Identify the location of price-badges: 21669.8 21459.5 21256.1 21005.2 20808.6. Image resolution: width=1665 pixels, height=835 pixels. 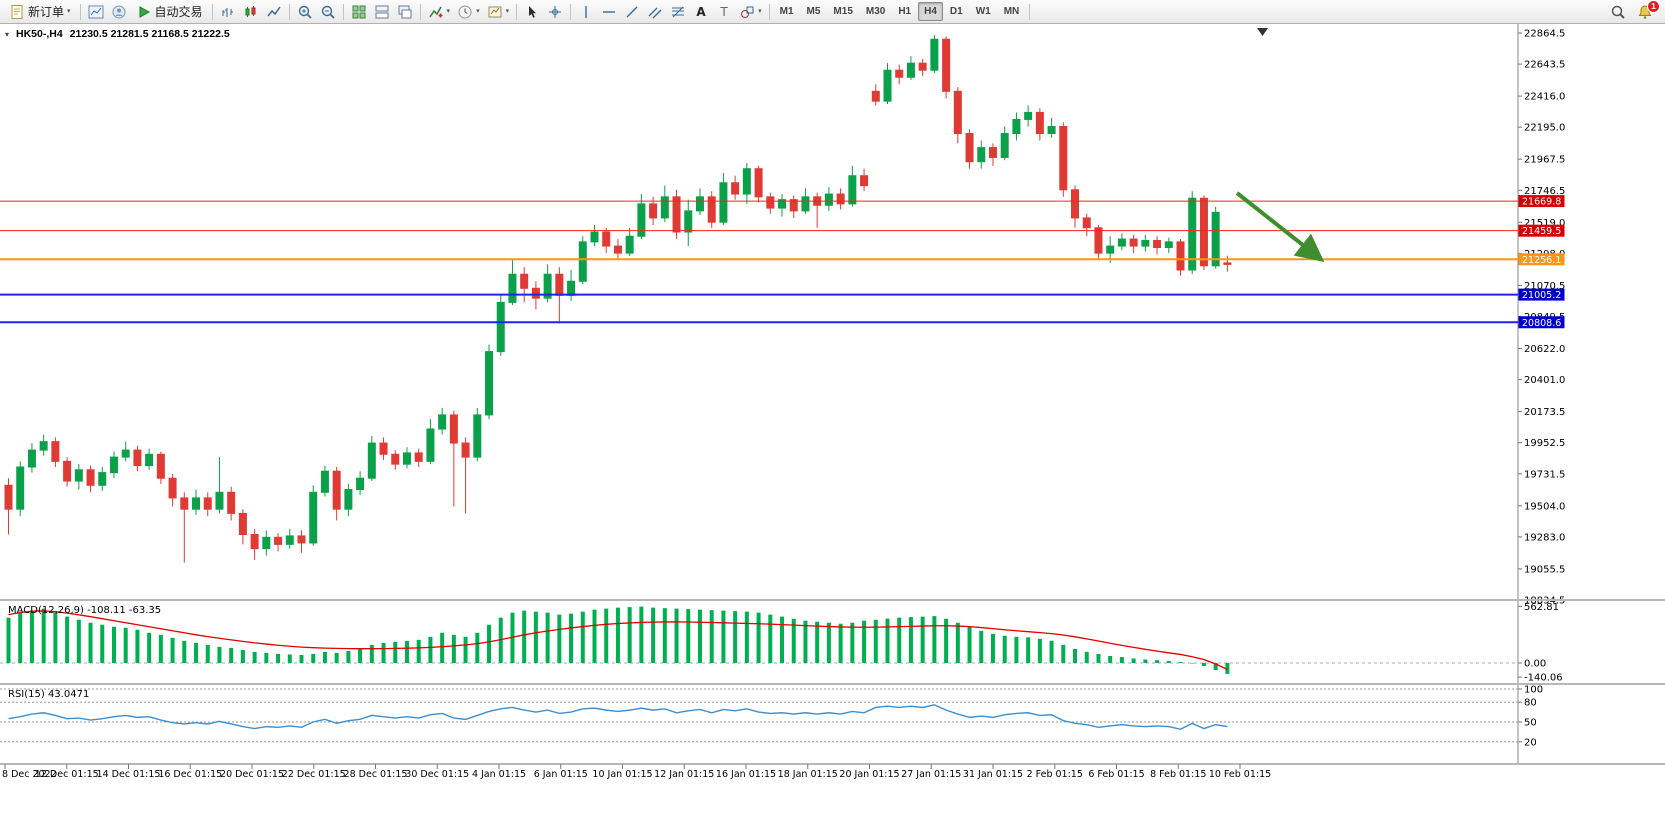
(1541, 262).